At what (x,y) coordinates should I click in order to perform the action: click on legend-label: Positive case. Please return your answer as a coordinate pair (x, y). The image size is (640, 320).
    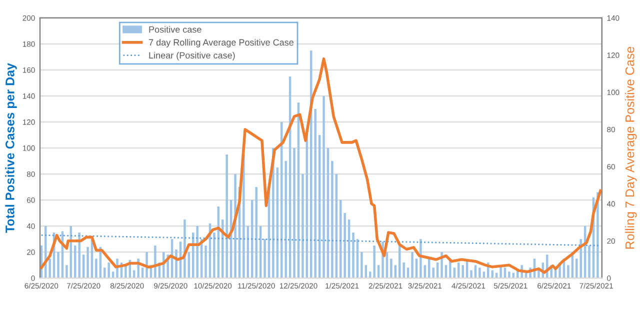
    Looking at the image, I should click on (175, 29).